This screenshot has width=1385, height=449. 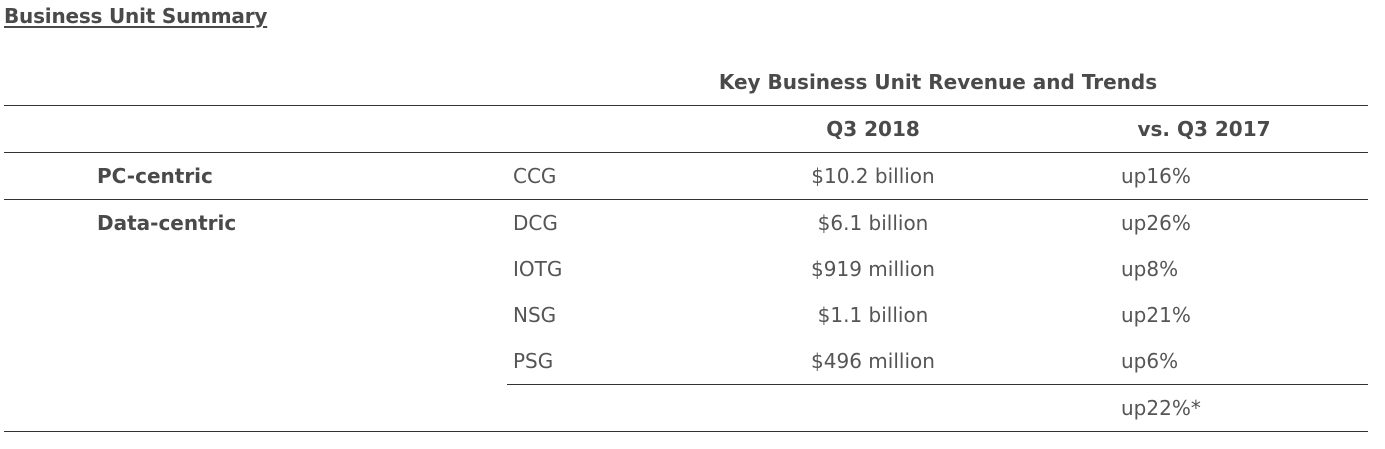 I want to click on segment-label-pc-centric: PC-centric, so click(x=155, y=176).